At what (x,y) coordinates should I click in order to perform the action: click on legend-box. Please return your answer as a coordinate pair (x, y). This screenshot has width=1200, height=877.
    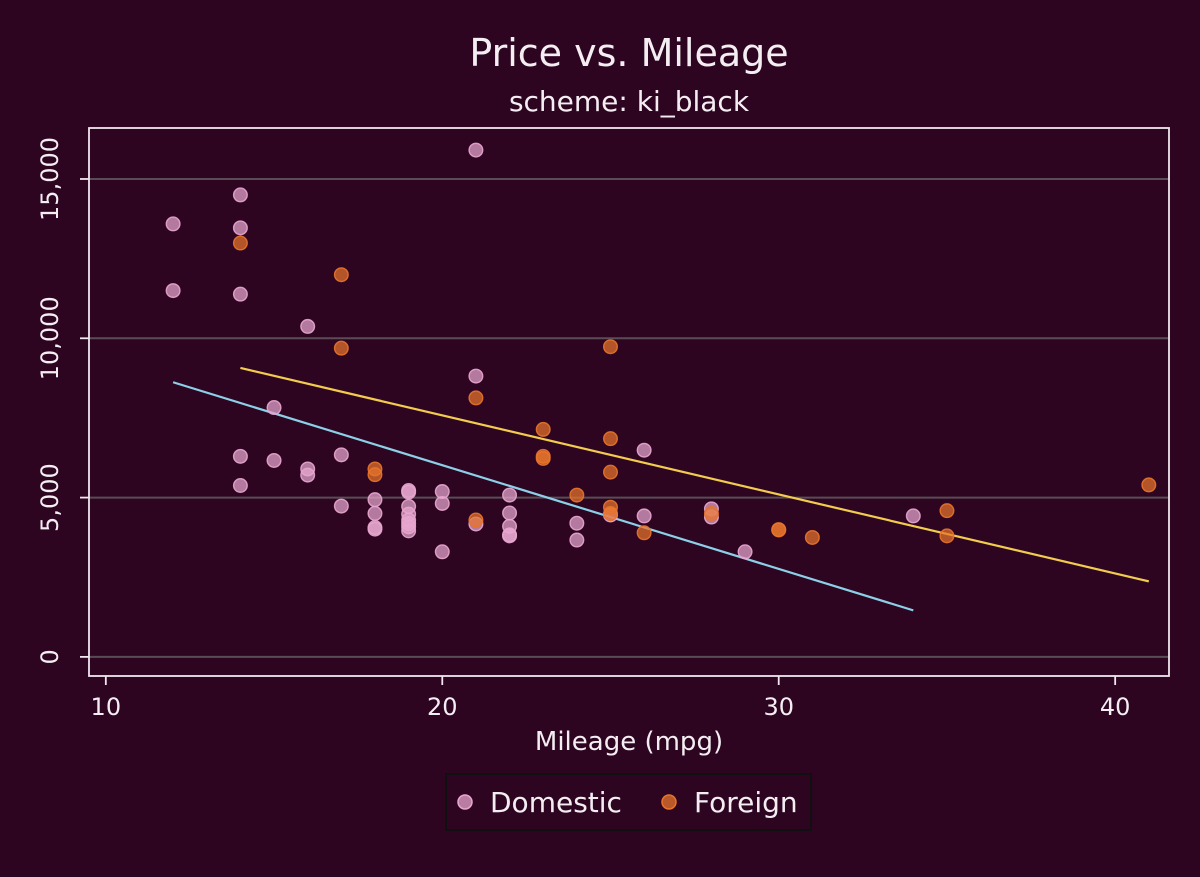
    Looking at the image, I should click on (628, 802).